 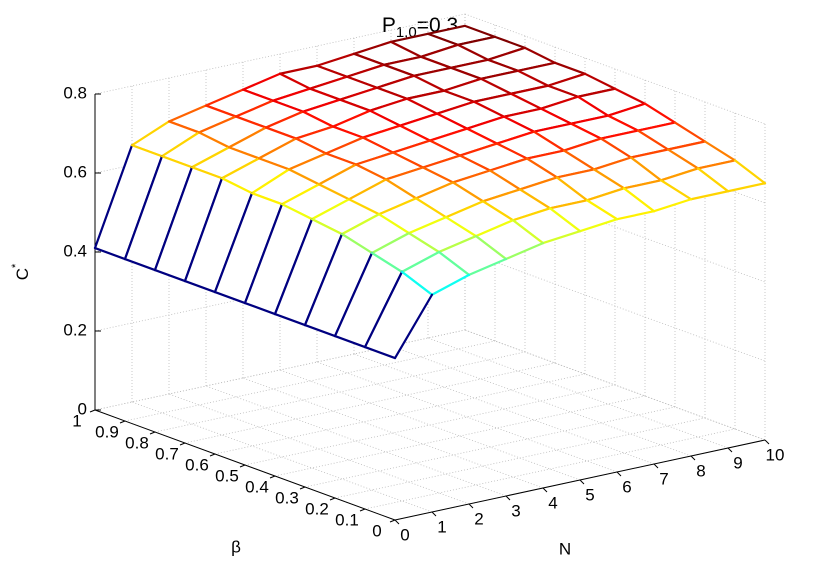 What do you see at coordinates (107, 431) in the screenshot?
I see `y-tick-label: 0.9` at bounding box center [107, 431].